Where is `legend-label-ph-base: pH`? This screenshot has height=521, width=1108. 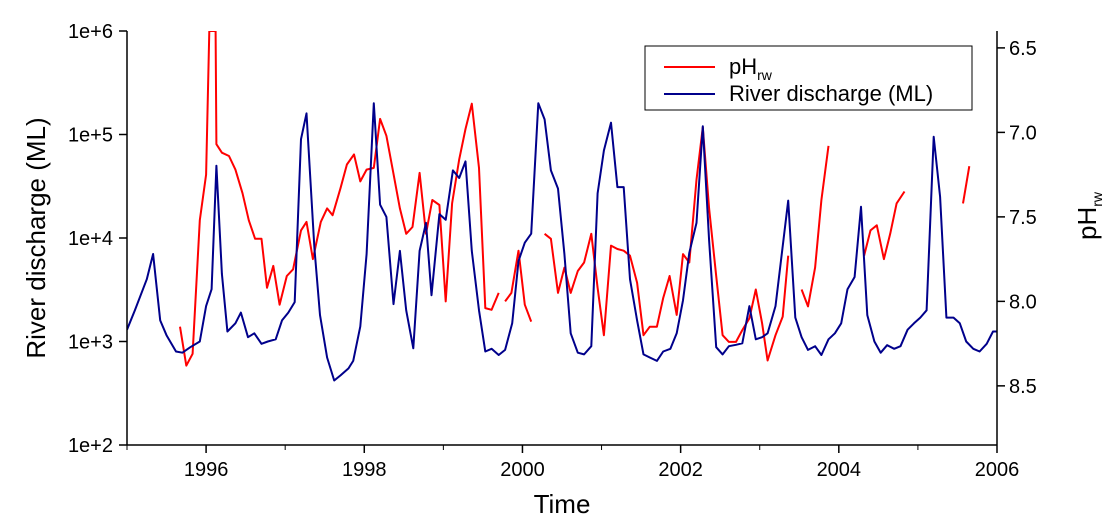
legend-label-ph-base: pH is located at coordinates (743, 66).